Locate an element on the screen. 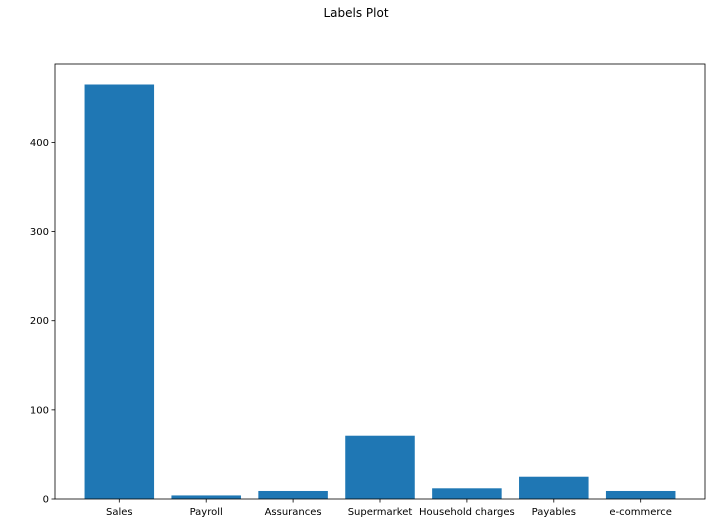 The image size is (709, 527). x-tick-label: Household charges is located at coordinates (467, 512).